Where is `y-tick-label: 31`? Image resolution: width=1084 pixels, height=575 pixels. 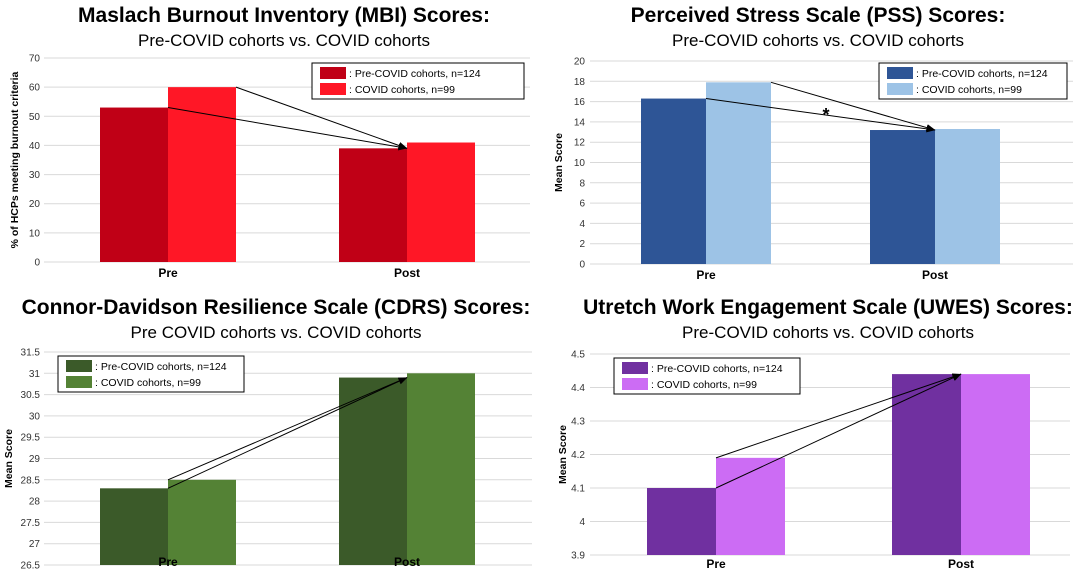 y-tick-label: 31 is located at coordinates (35, 374).